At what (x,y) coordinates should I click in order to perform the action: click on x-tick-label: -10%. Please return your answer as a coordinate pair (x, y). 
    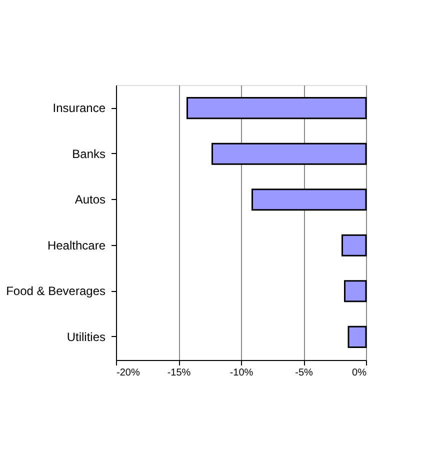
    Looking at the image, I should click on (242, 373).